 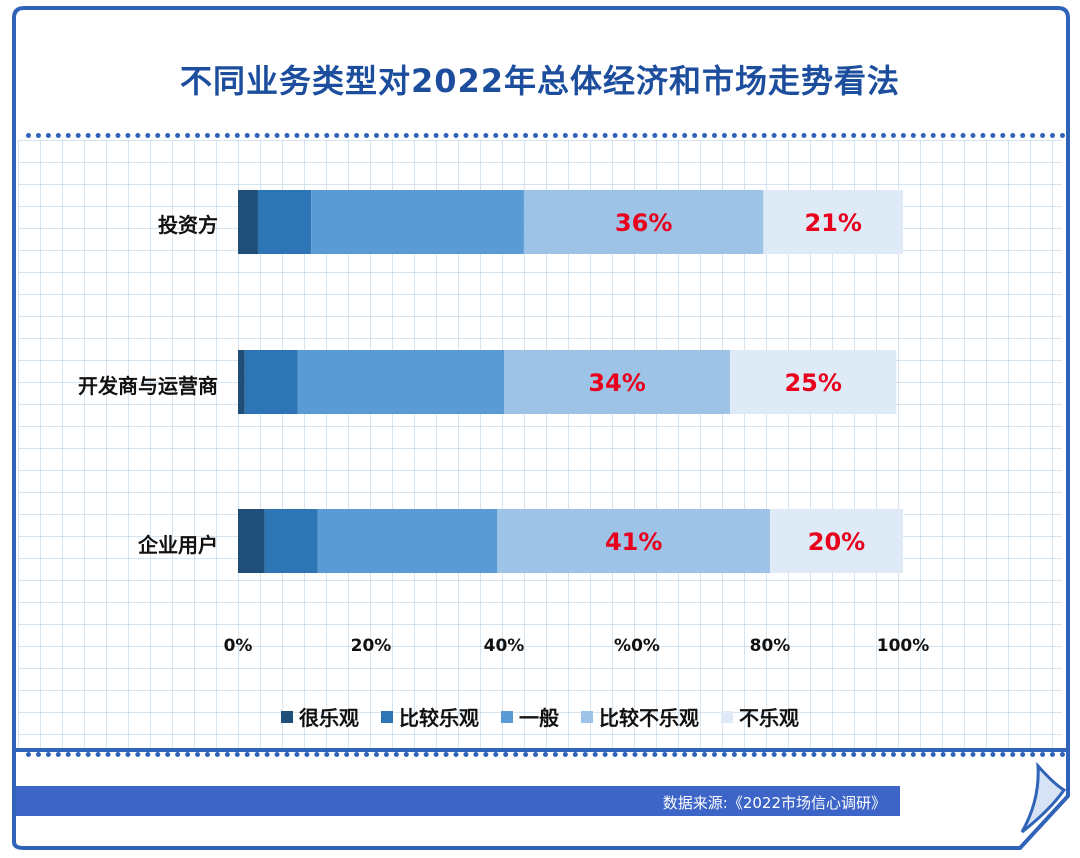 I want to click on source-text: 数据来源:《2022市场信心调研》, so click(x=774, y=803).